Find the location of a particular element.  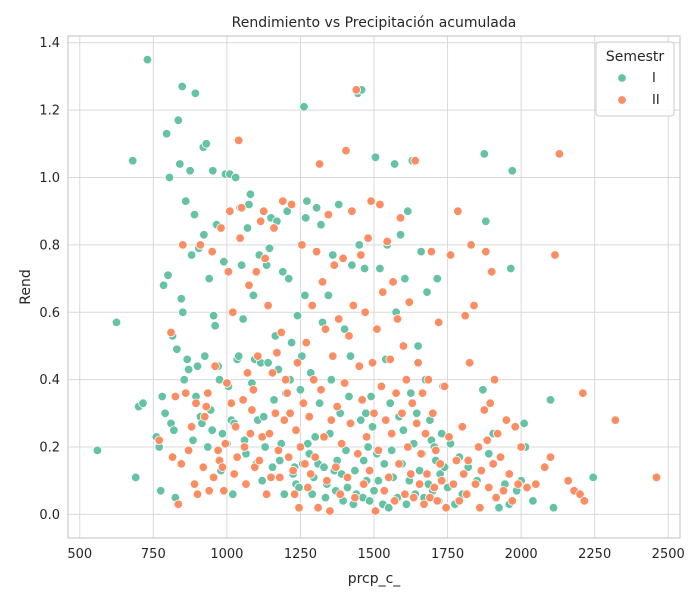

x-tick-labels: 500 750 1000 1250 1500 1750 2000 2250 2500 is located at coordinates (375, 554).